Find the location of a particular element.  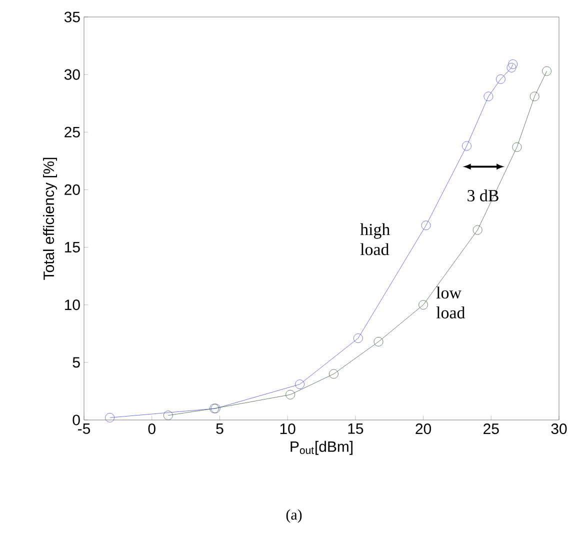

y-tick-label: 20 is located at coordinates (72, 189).